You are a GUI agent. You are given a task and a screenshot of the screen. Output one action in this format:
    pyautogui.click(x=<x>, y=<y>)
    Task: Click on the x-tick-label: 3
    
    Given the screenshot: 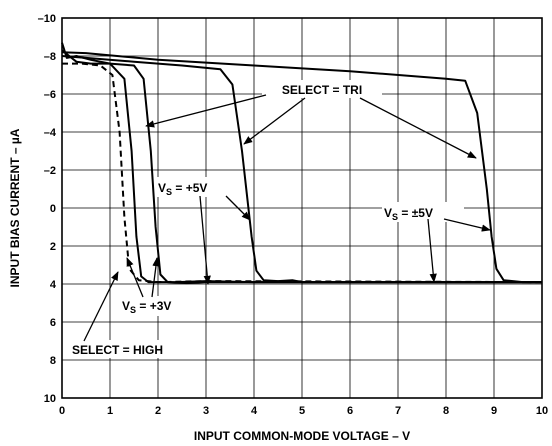 What is the action you would take?
    pyautogui.click(x=206, y=411)
    